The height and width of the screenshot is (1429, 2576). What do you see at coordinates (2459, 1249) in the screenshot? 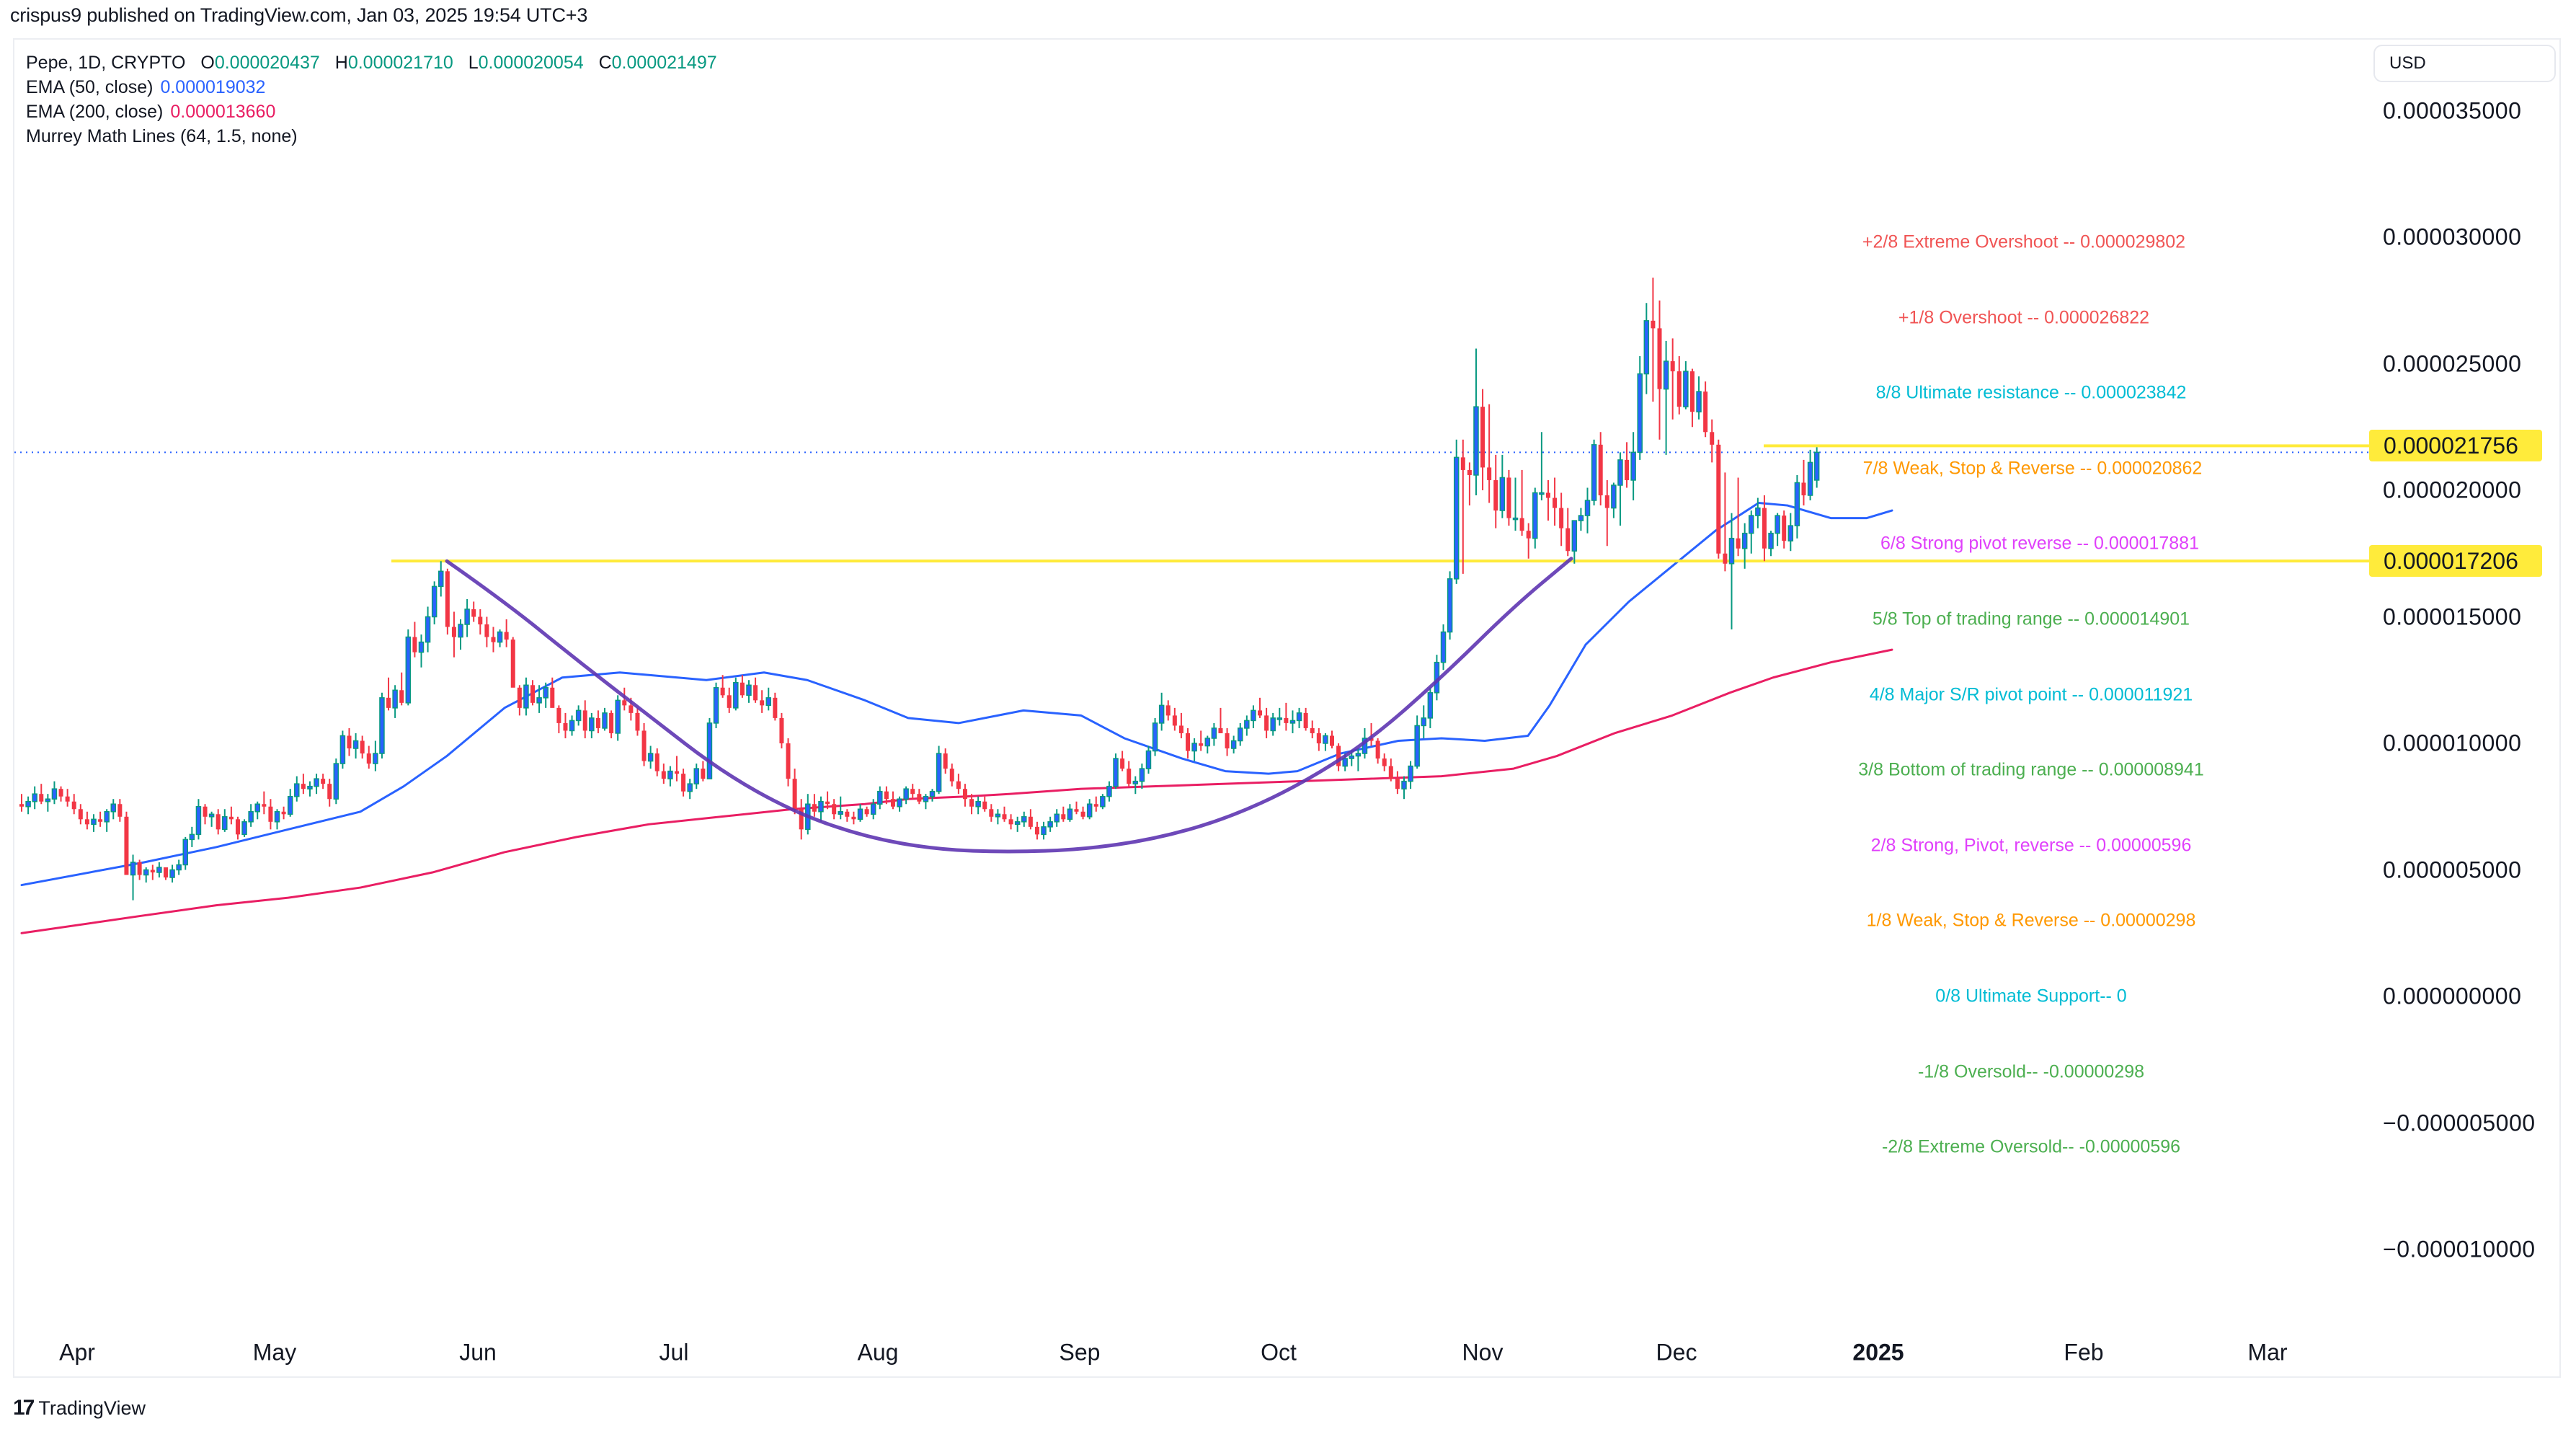
I see `price-tick-label: −0.000010000` at bounding box center [2459, 1249].